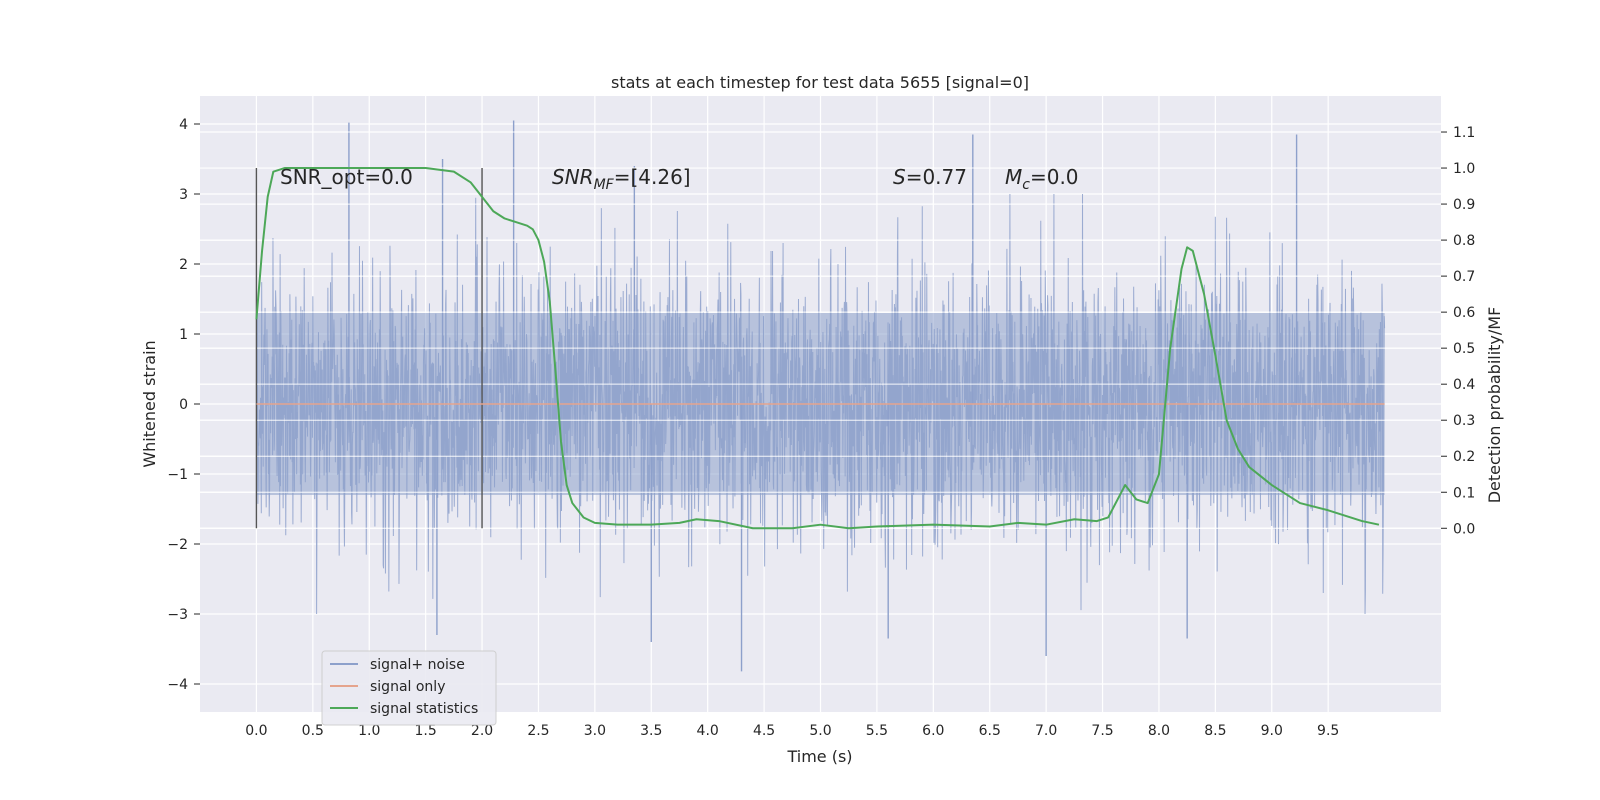 The image size is (1600, 800). Describe the element at coordinates (604, 185) in the screenshot. I see `annotation-snr-mf-sub: MF` at that location.